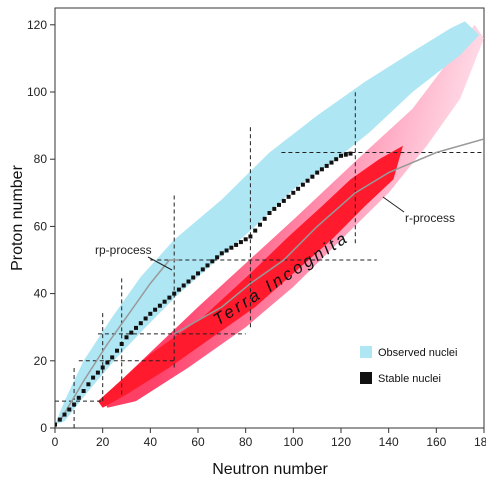 Image resolution: width=486 pixels, height=485 pixels. I want to click on rp-process-label: rp-process, so click(123, 250).